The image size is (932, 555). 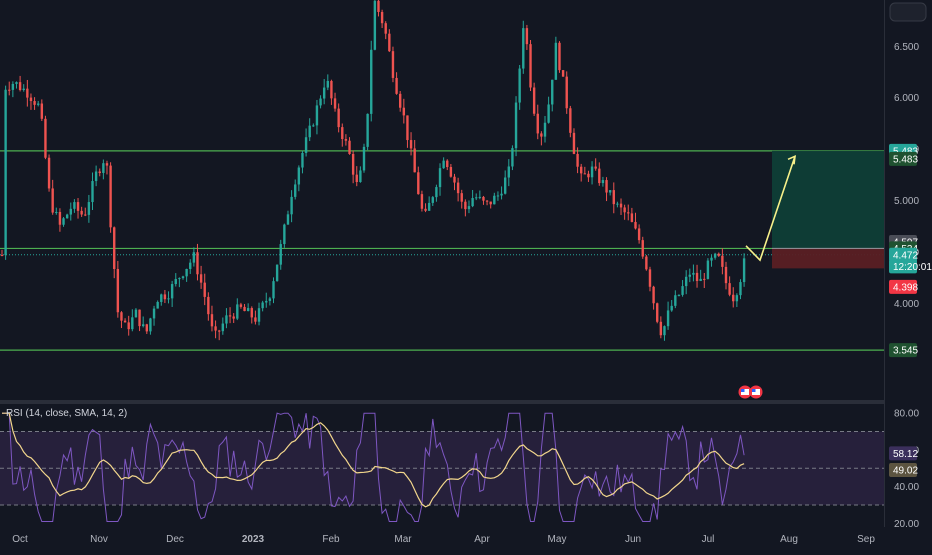 I want to click on price-badge, so click(x=903, y=266).